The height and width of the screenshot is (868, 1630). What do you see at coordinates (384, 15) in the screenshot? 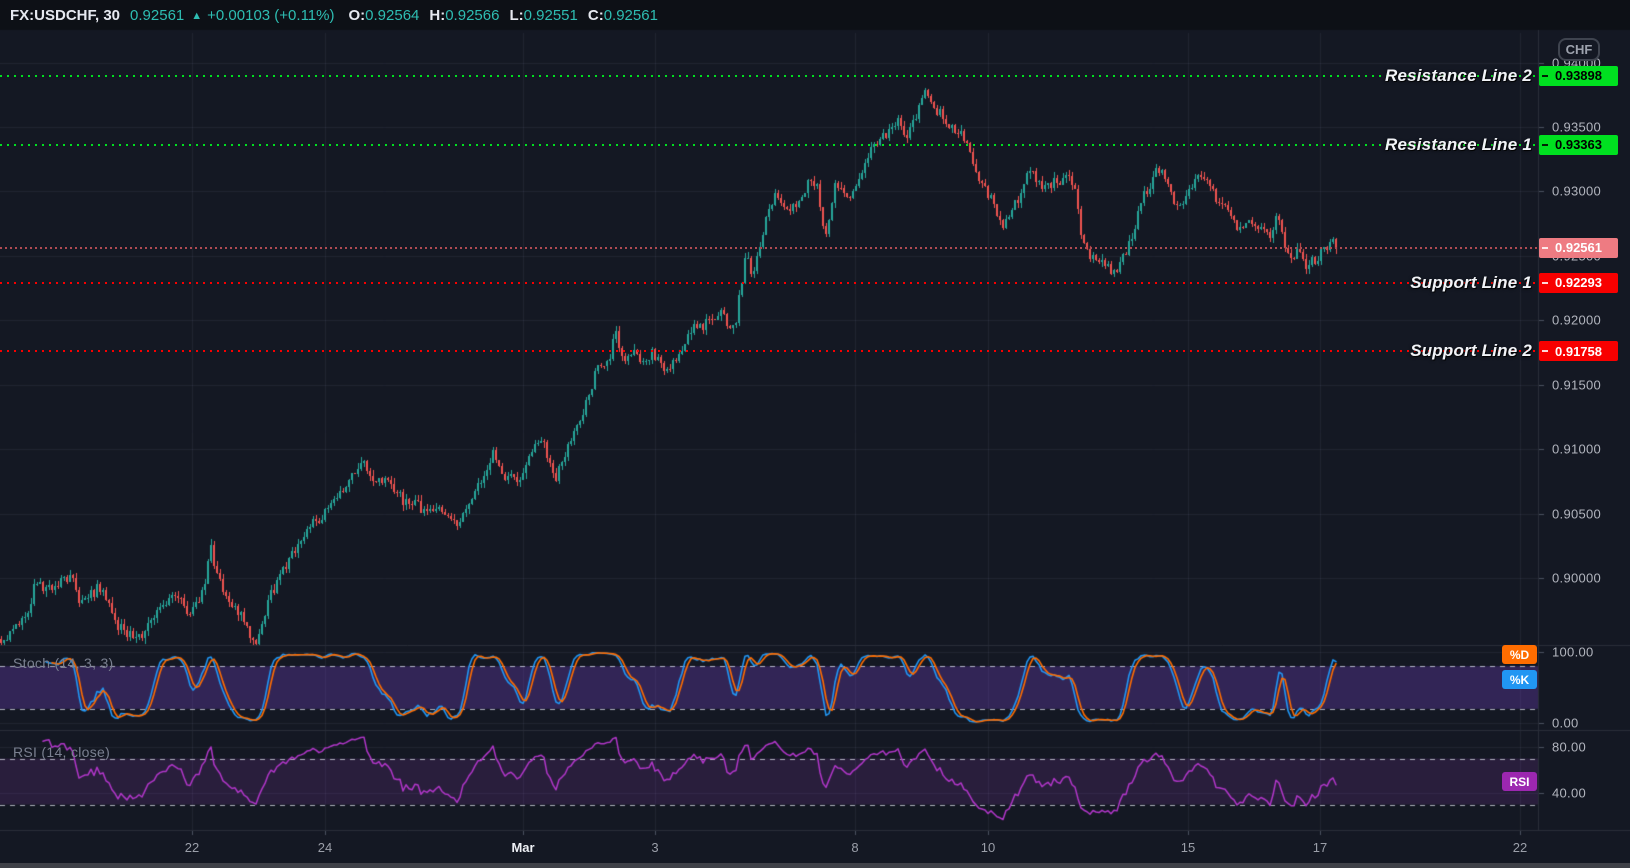
I see `ohlc-open: O:0.92564` at bounding box center [384, 15].